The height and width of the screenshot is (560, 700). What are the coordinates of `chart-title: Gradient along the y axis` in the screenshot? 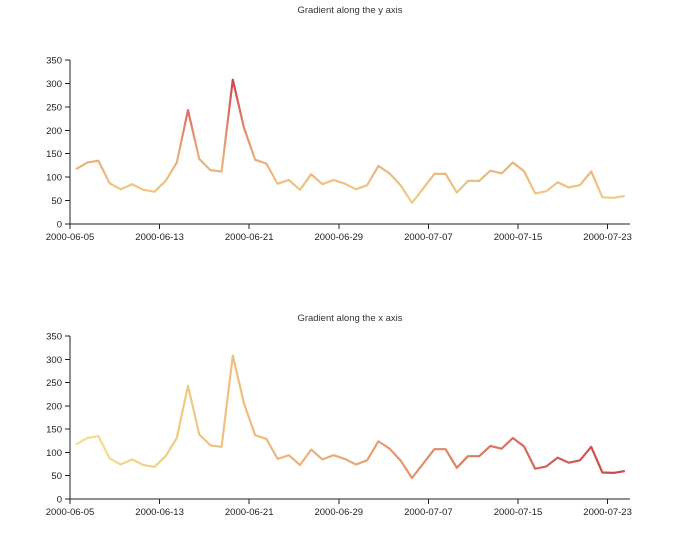 It's located at (349, 10).